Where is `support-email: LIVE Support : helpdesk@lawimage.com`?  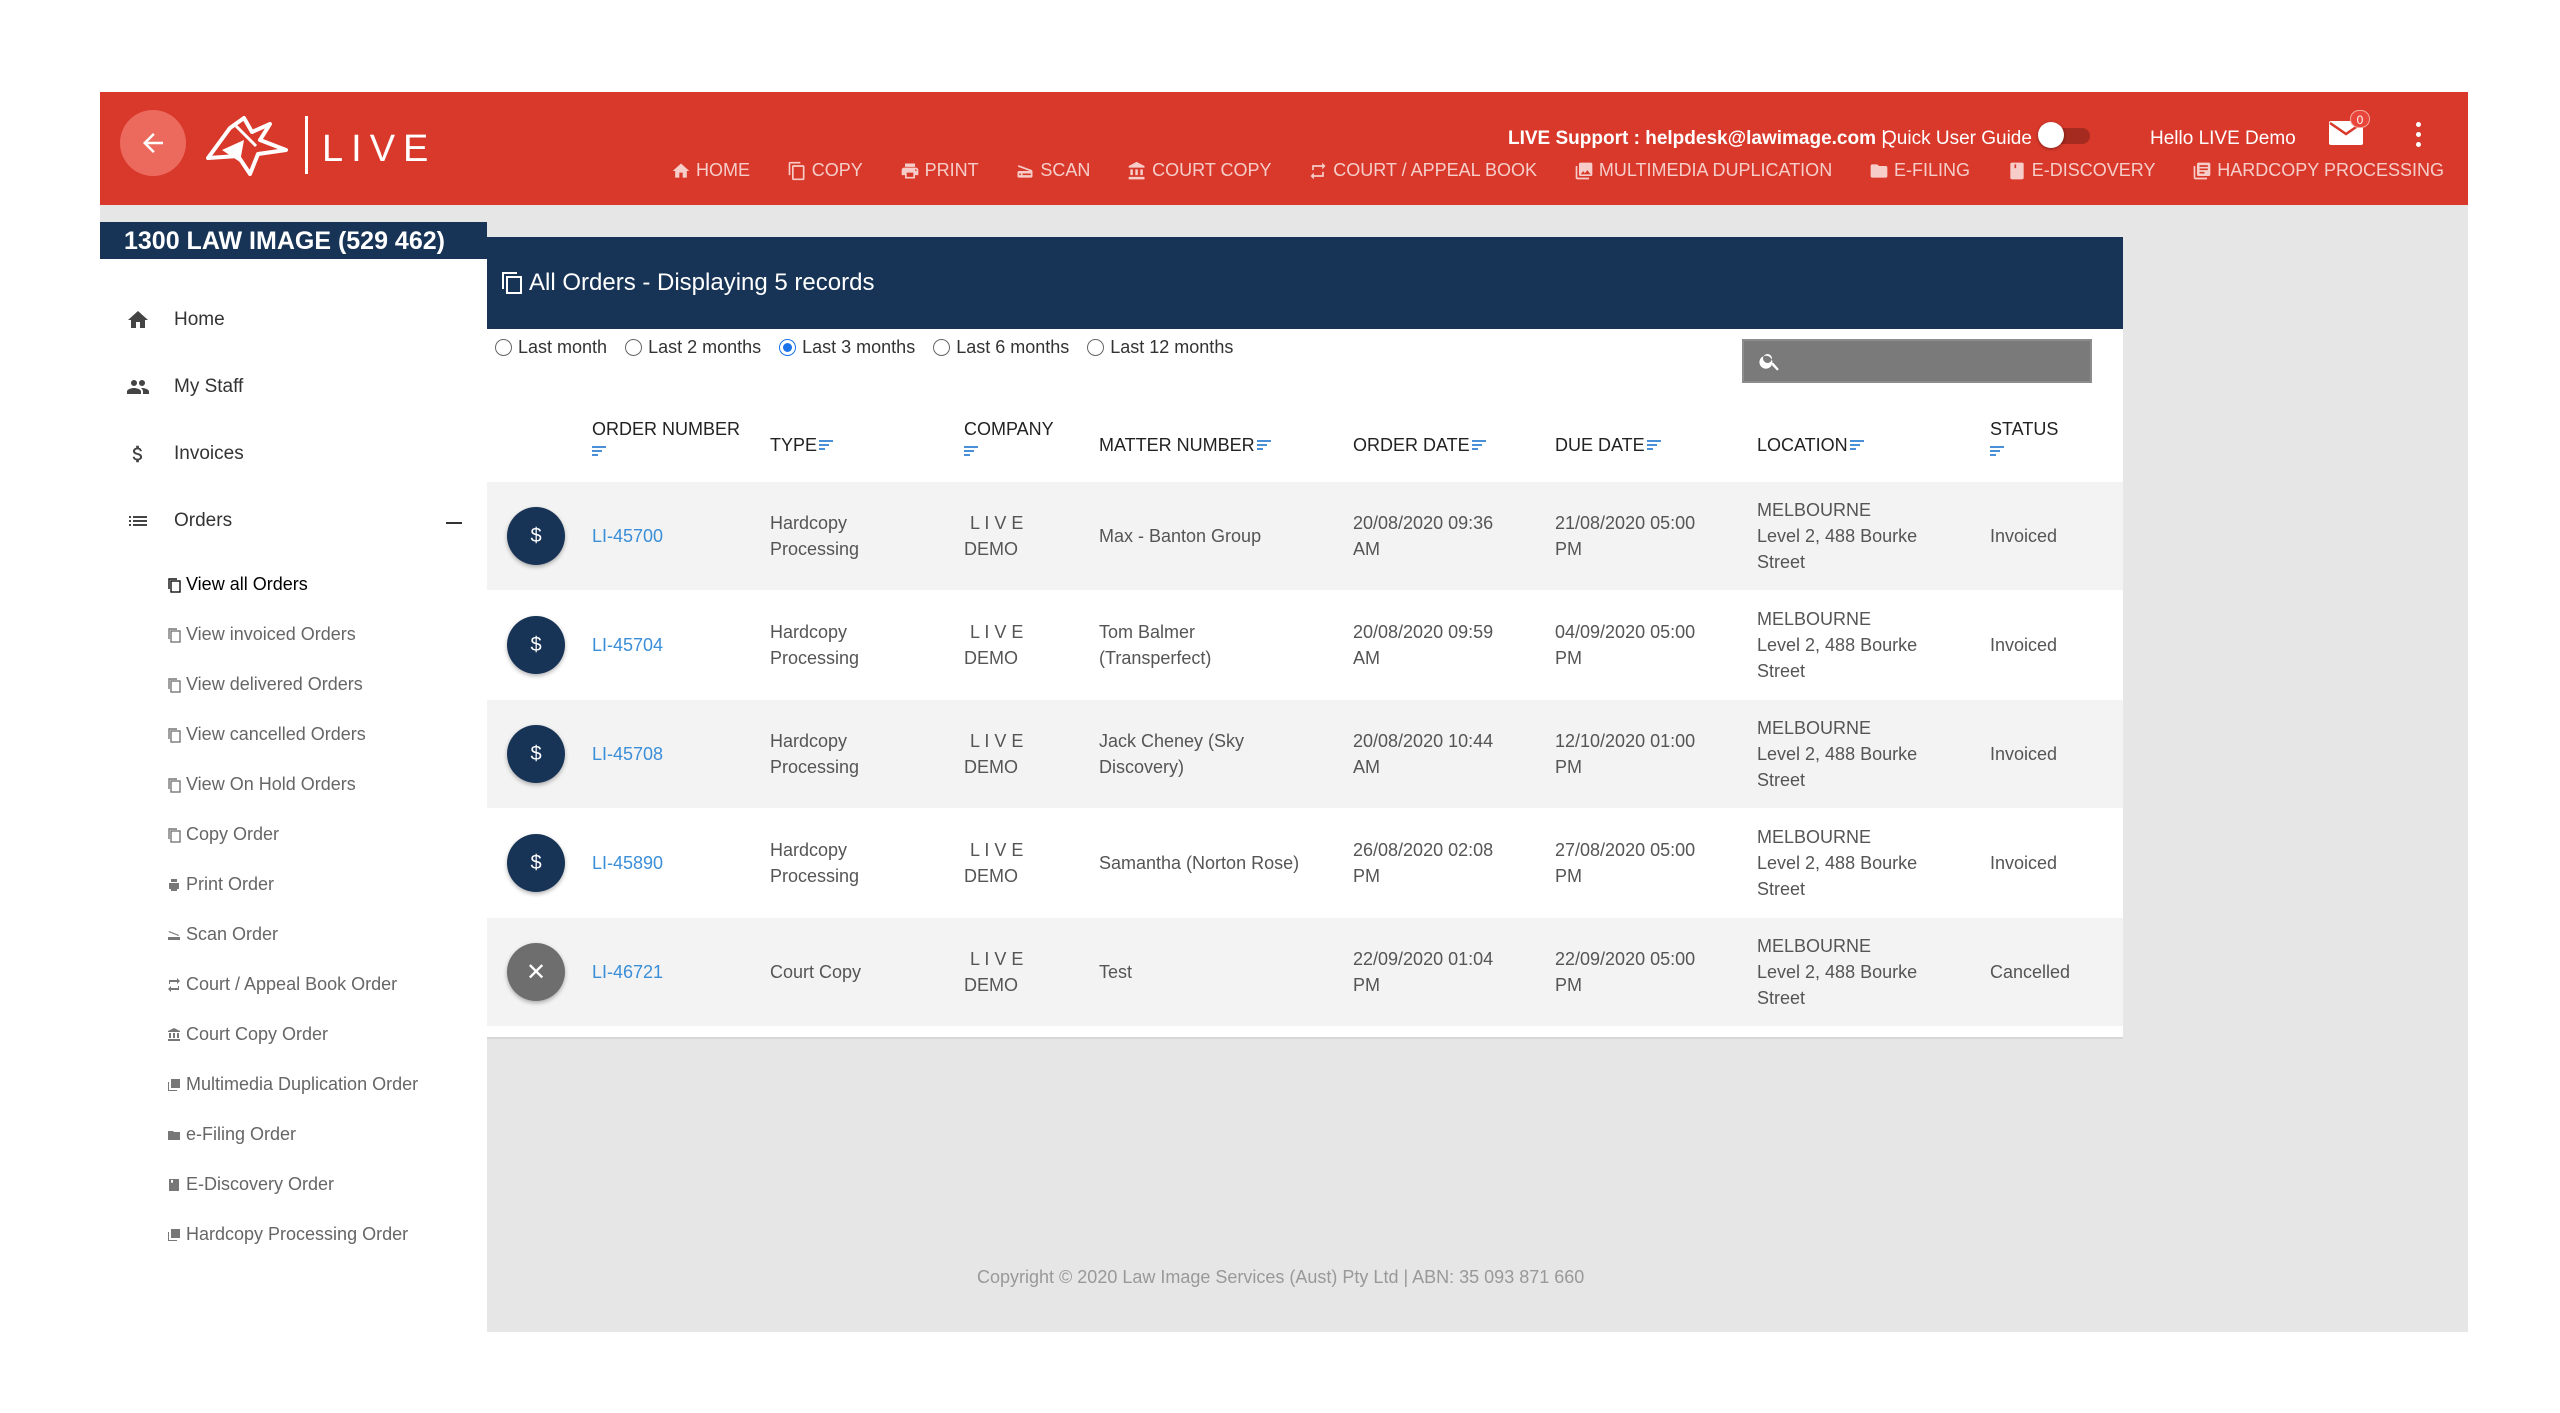
support-email: LIVE Support : helpdesk@lawimage.com is located at coordinates (1692, 138).